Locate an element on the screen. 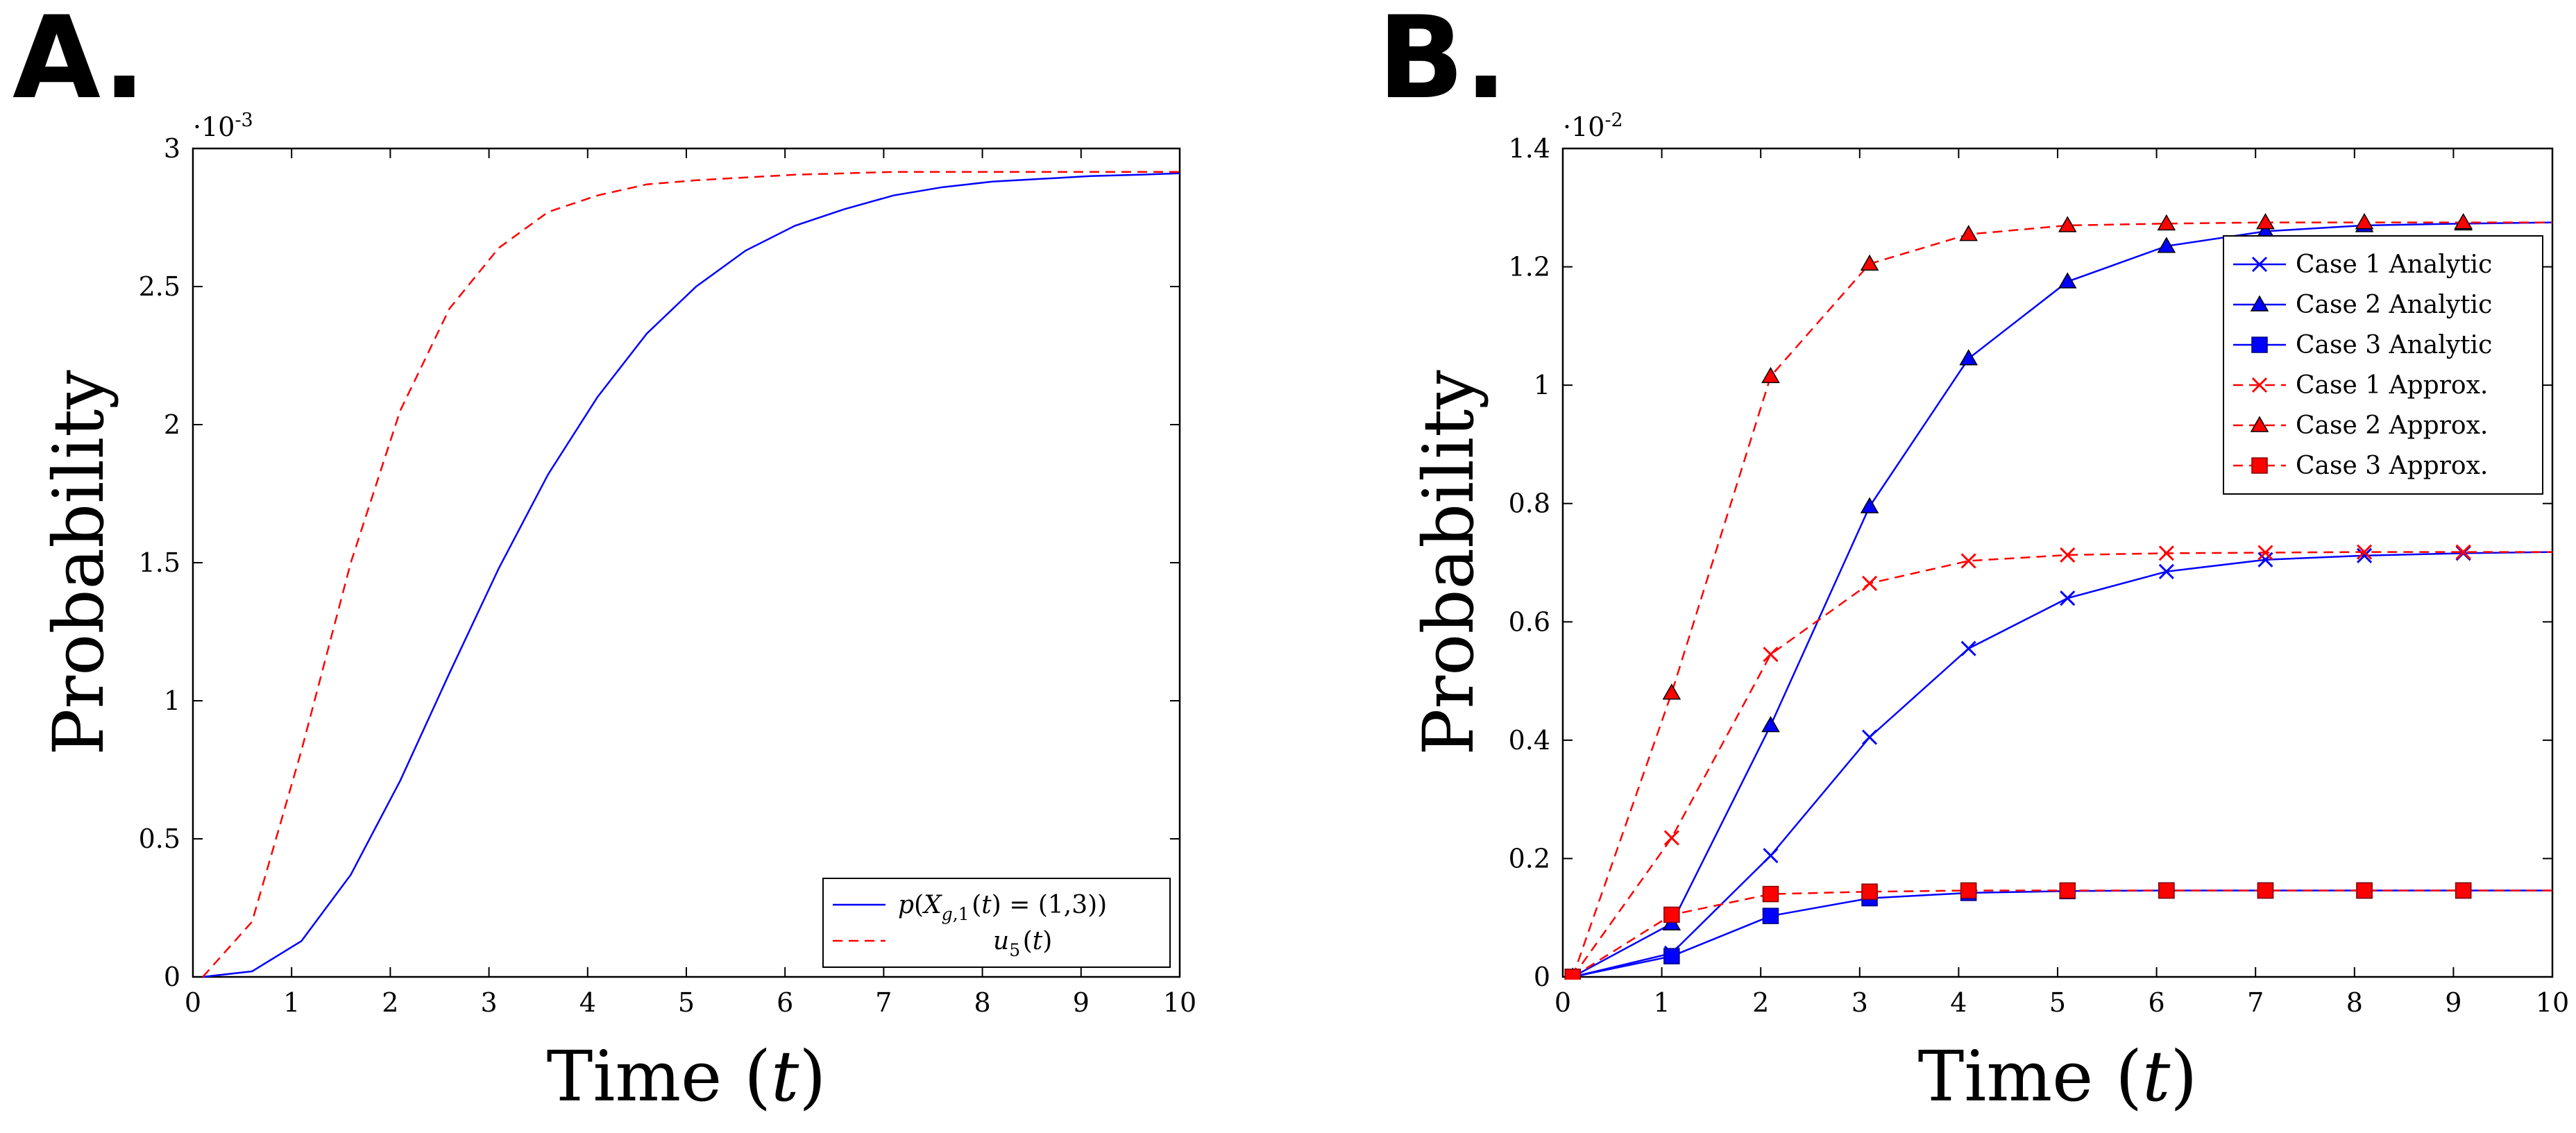 The width and height of the screenshot is (2576, 1133). x-tick-label: 1 is located at coordinates (291, 1003).